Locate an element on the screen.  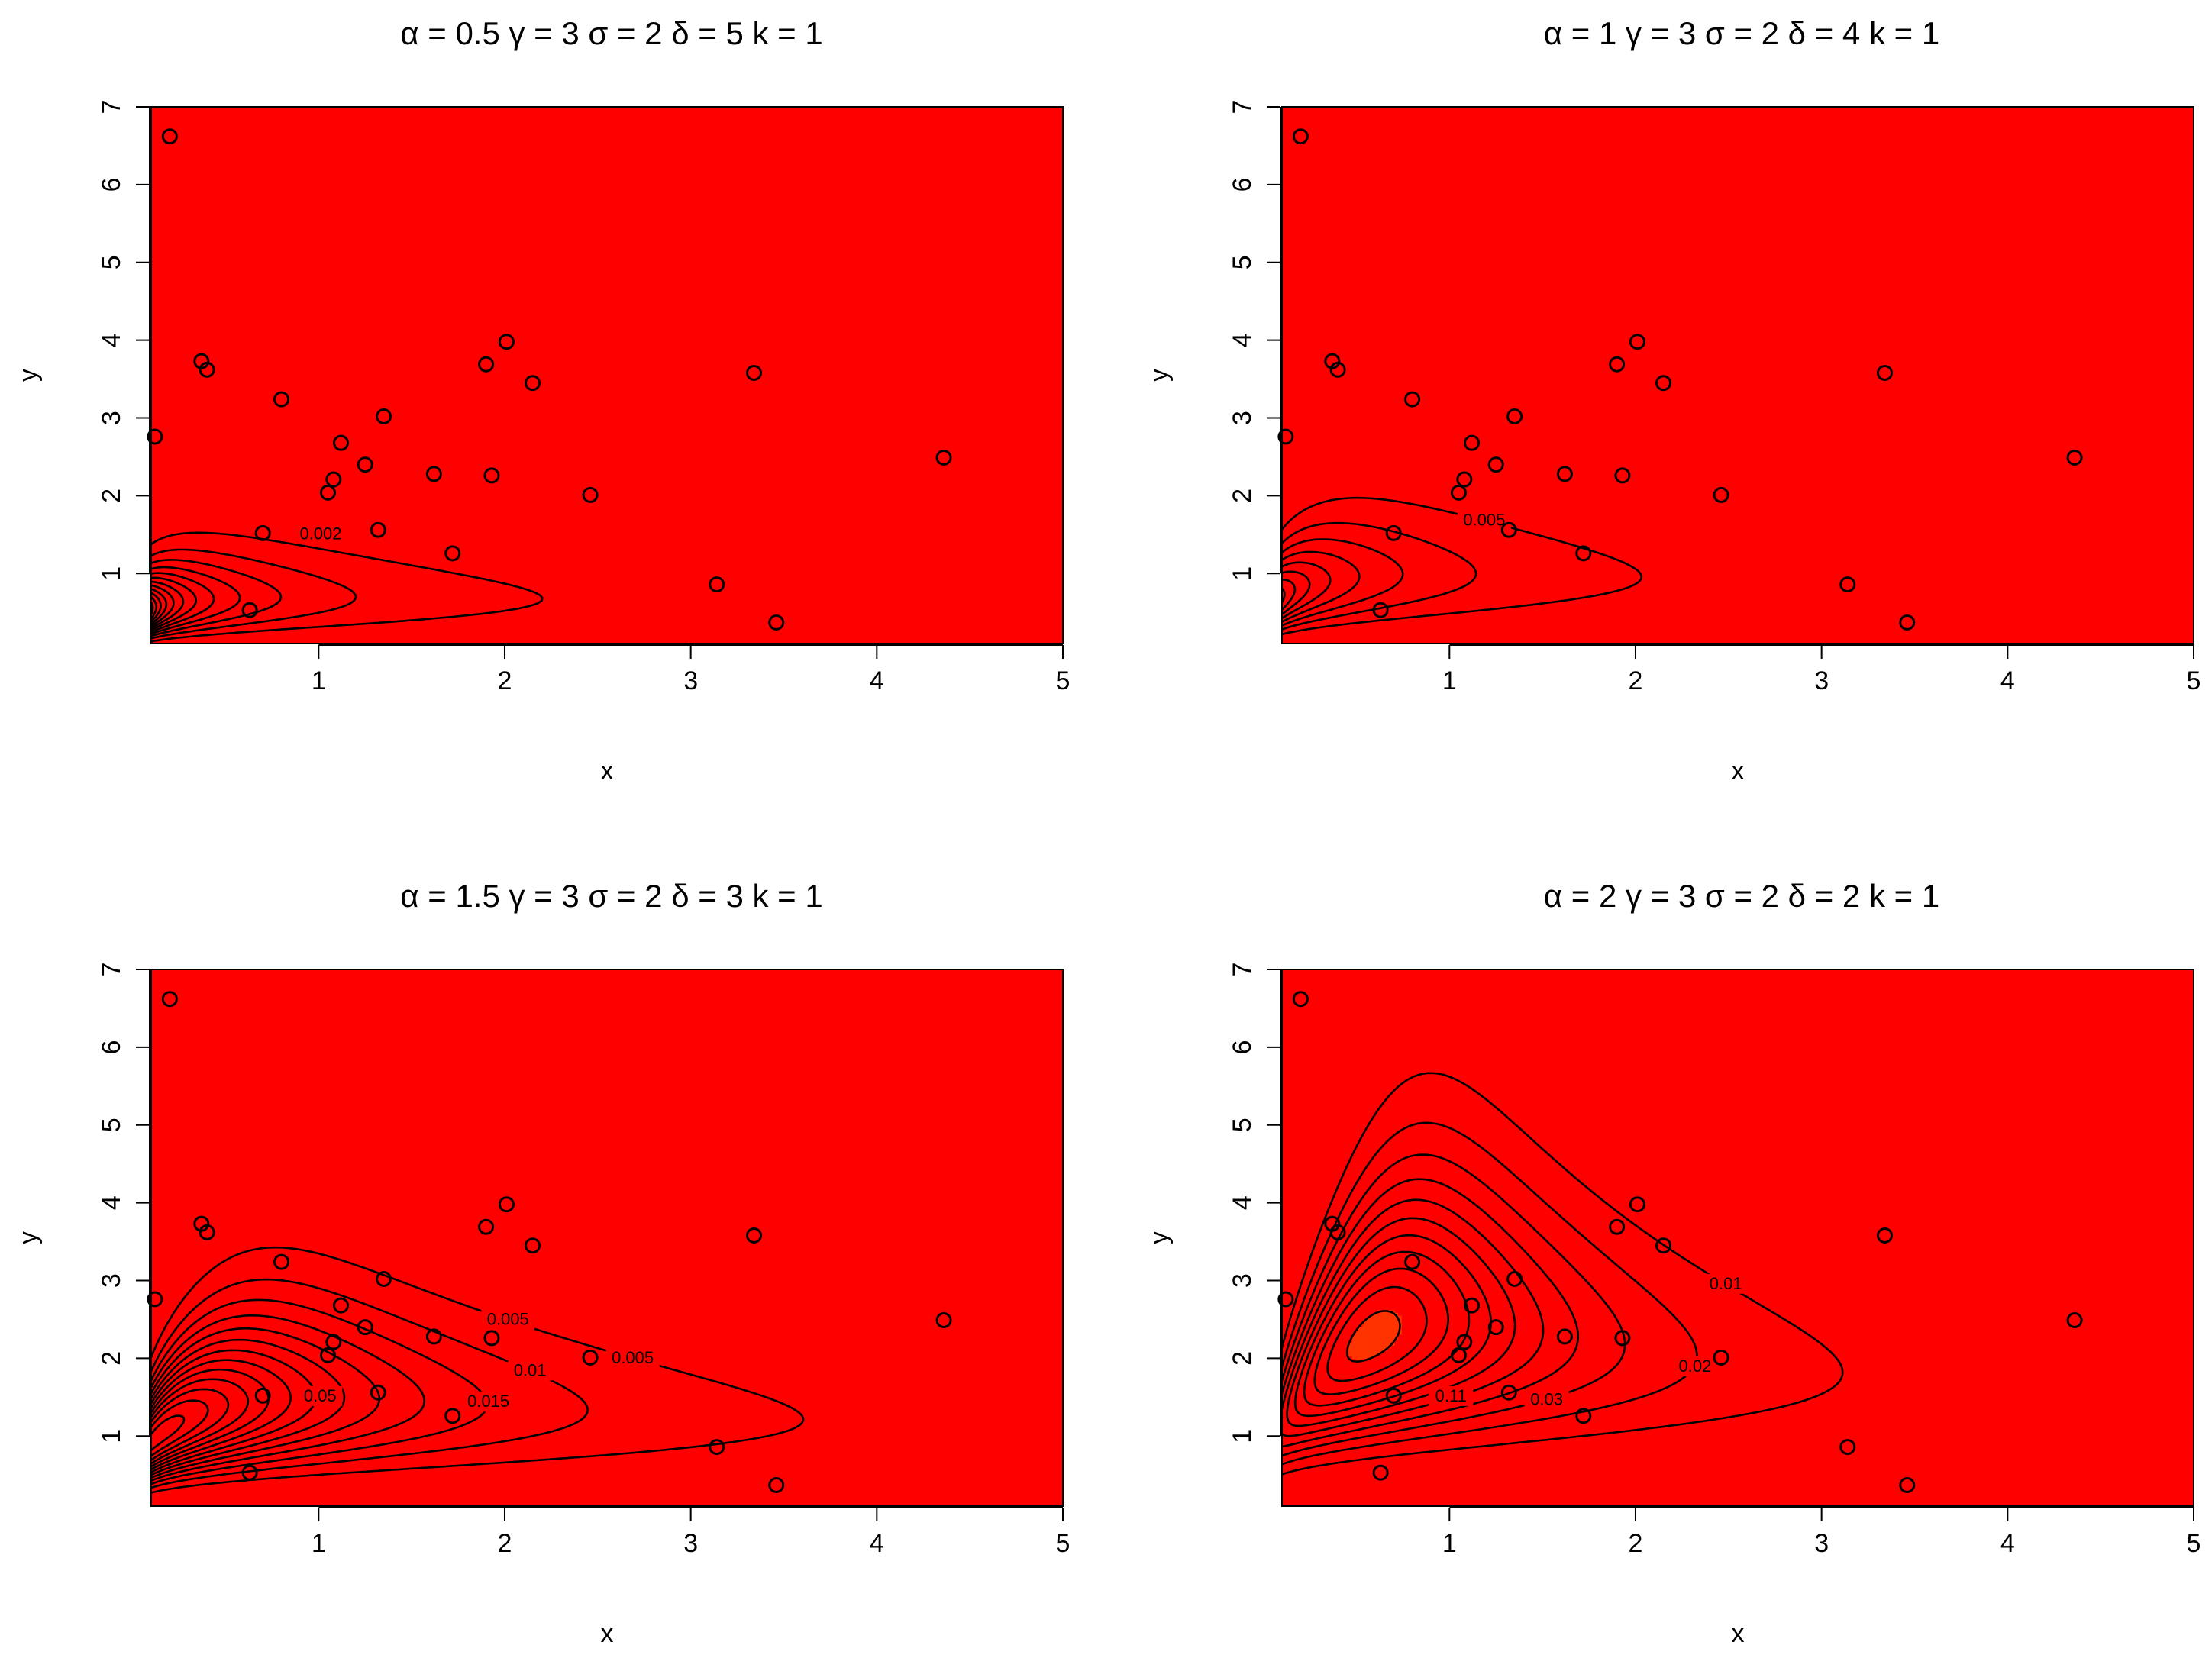
contour-label: 0.03 is located at coordinates (1546, 1400).